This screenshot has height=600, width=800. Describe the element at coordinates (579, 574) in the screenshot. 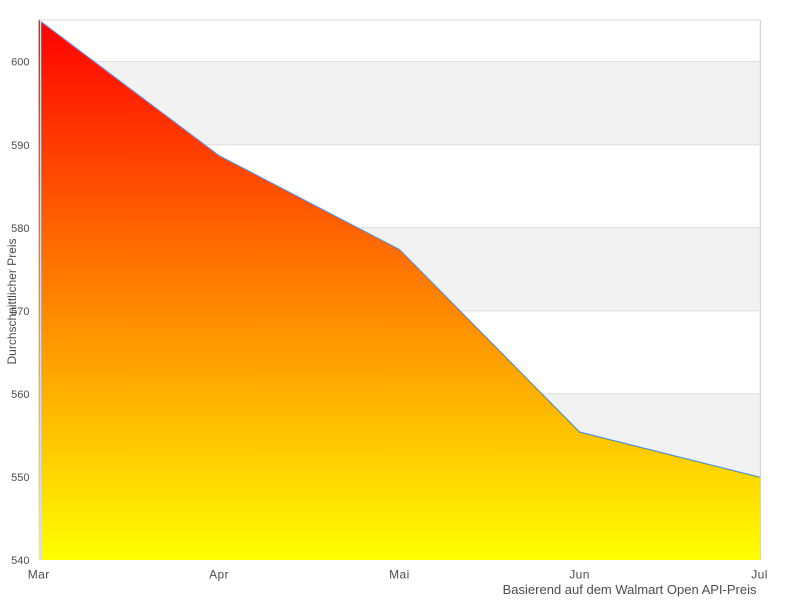

I see `svg-text: Jun` at that location.